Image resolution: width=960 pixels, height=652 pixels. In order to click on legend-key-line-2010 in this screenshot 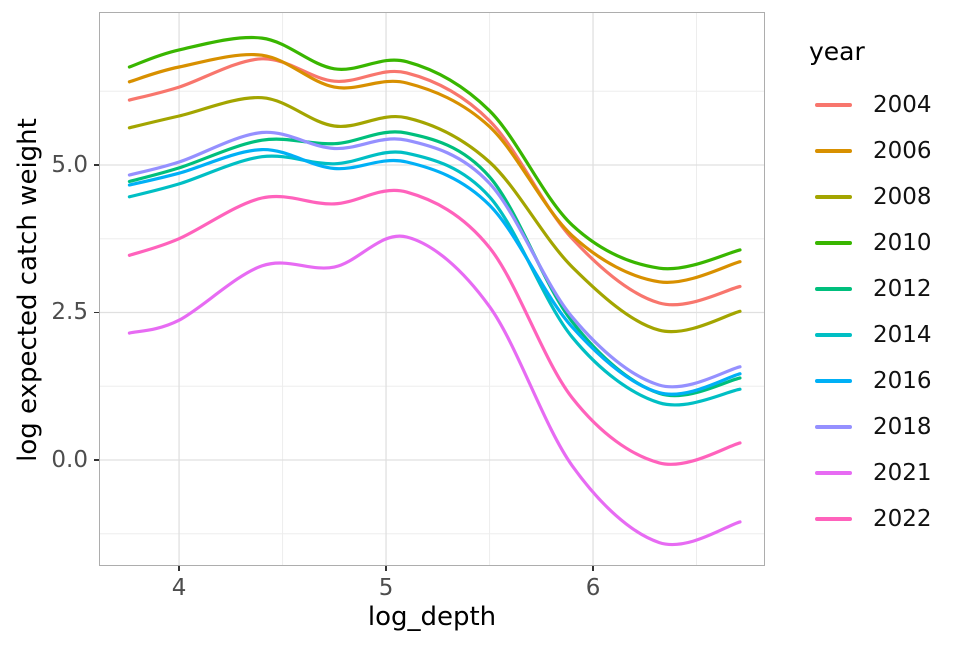, I will do `click(833, 243)`.